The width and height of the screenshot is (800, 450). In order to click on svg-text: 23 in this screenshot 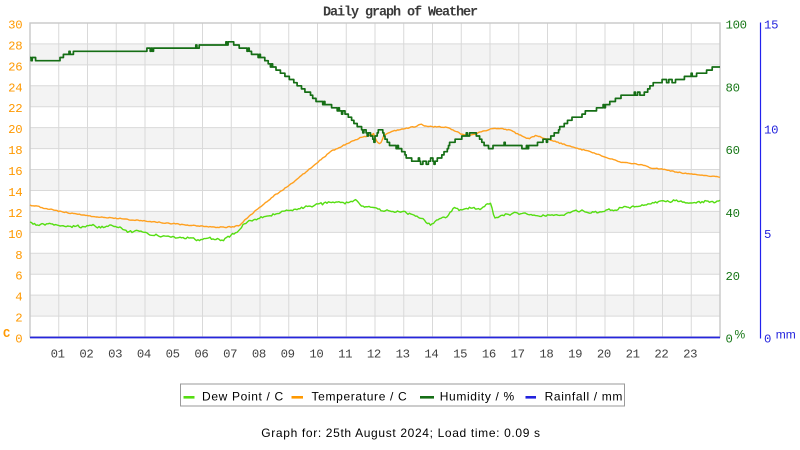, I will do `click(690, 355)`.